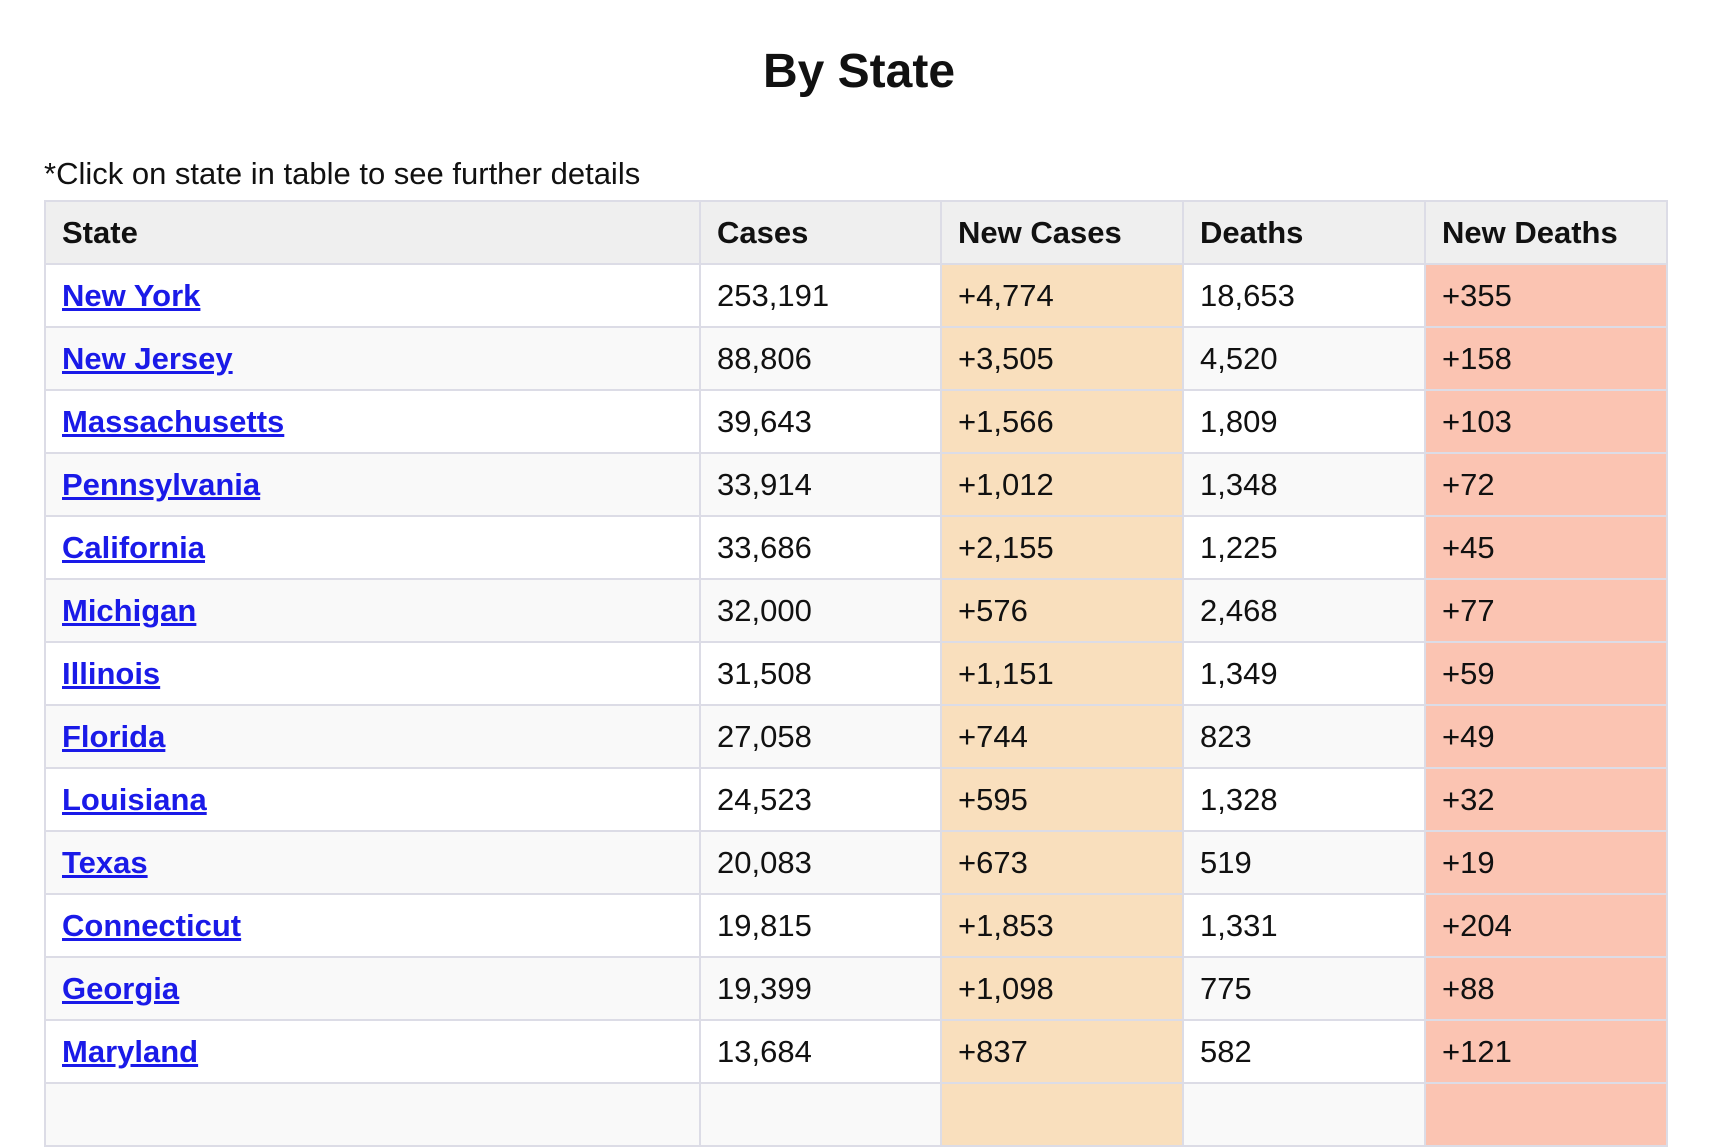 The width and height of the screenshot is (1718, 1147). Describe the element at coordinates (1304, 232) in the screenshot. I see `header-deaths: Deaths` at that location.